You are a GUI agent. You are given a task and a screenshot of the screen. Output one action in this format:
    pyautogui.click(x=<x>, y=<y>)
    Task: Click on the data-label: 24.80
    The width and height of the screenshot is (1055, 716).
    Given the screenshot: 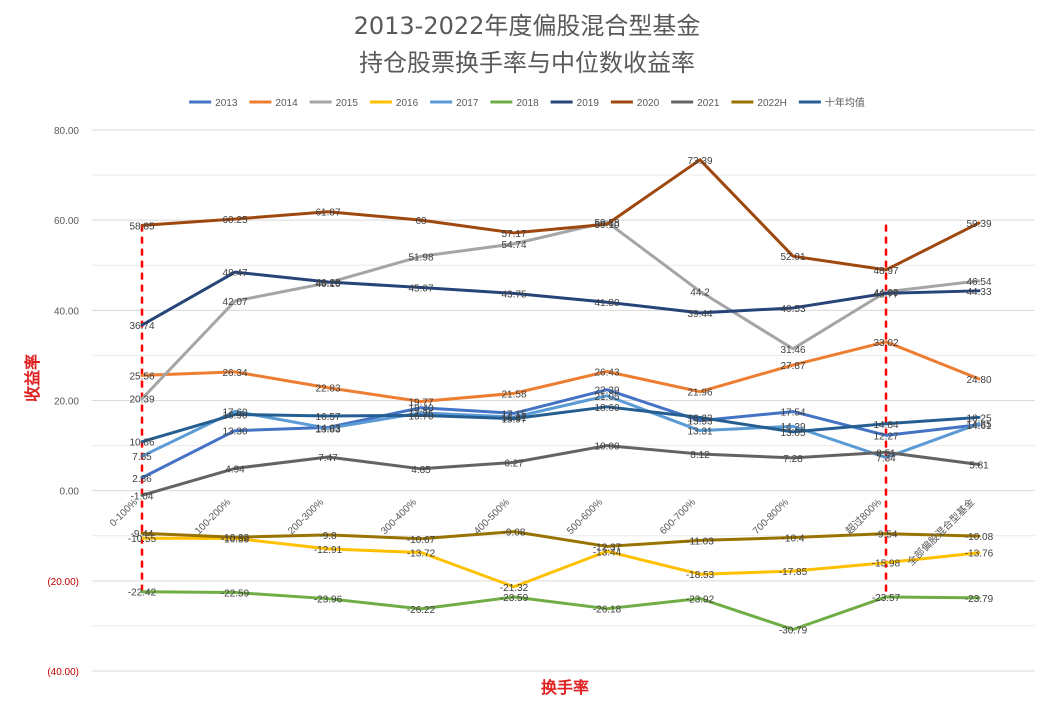 What is the action you would take?
    pyautogui.click(x=978, y=380)
    